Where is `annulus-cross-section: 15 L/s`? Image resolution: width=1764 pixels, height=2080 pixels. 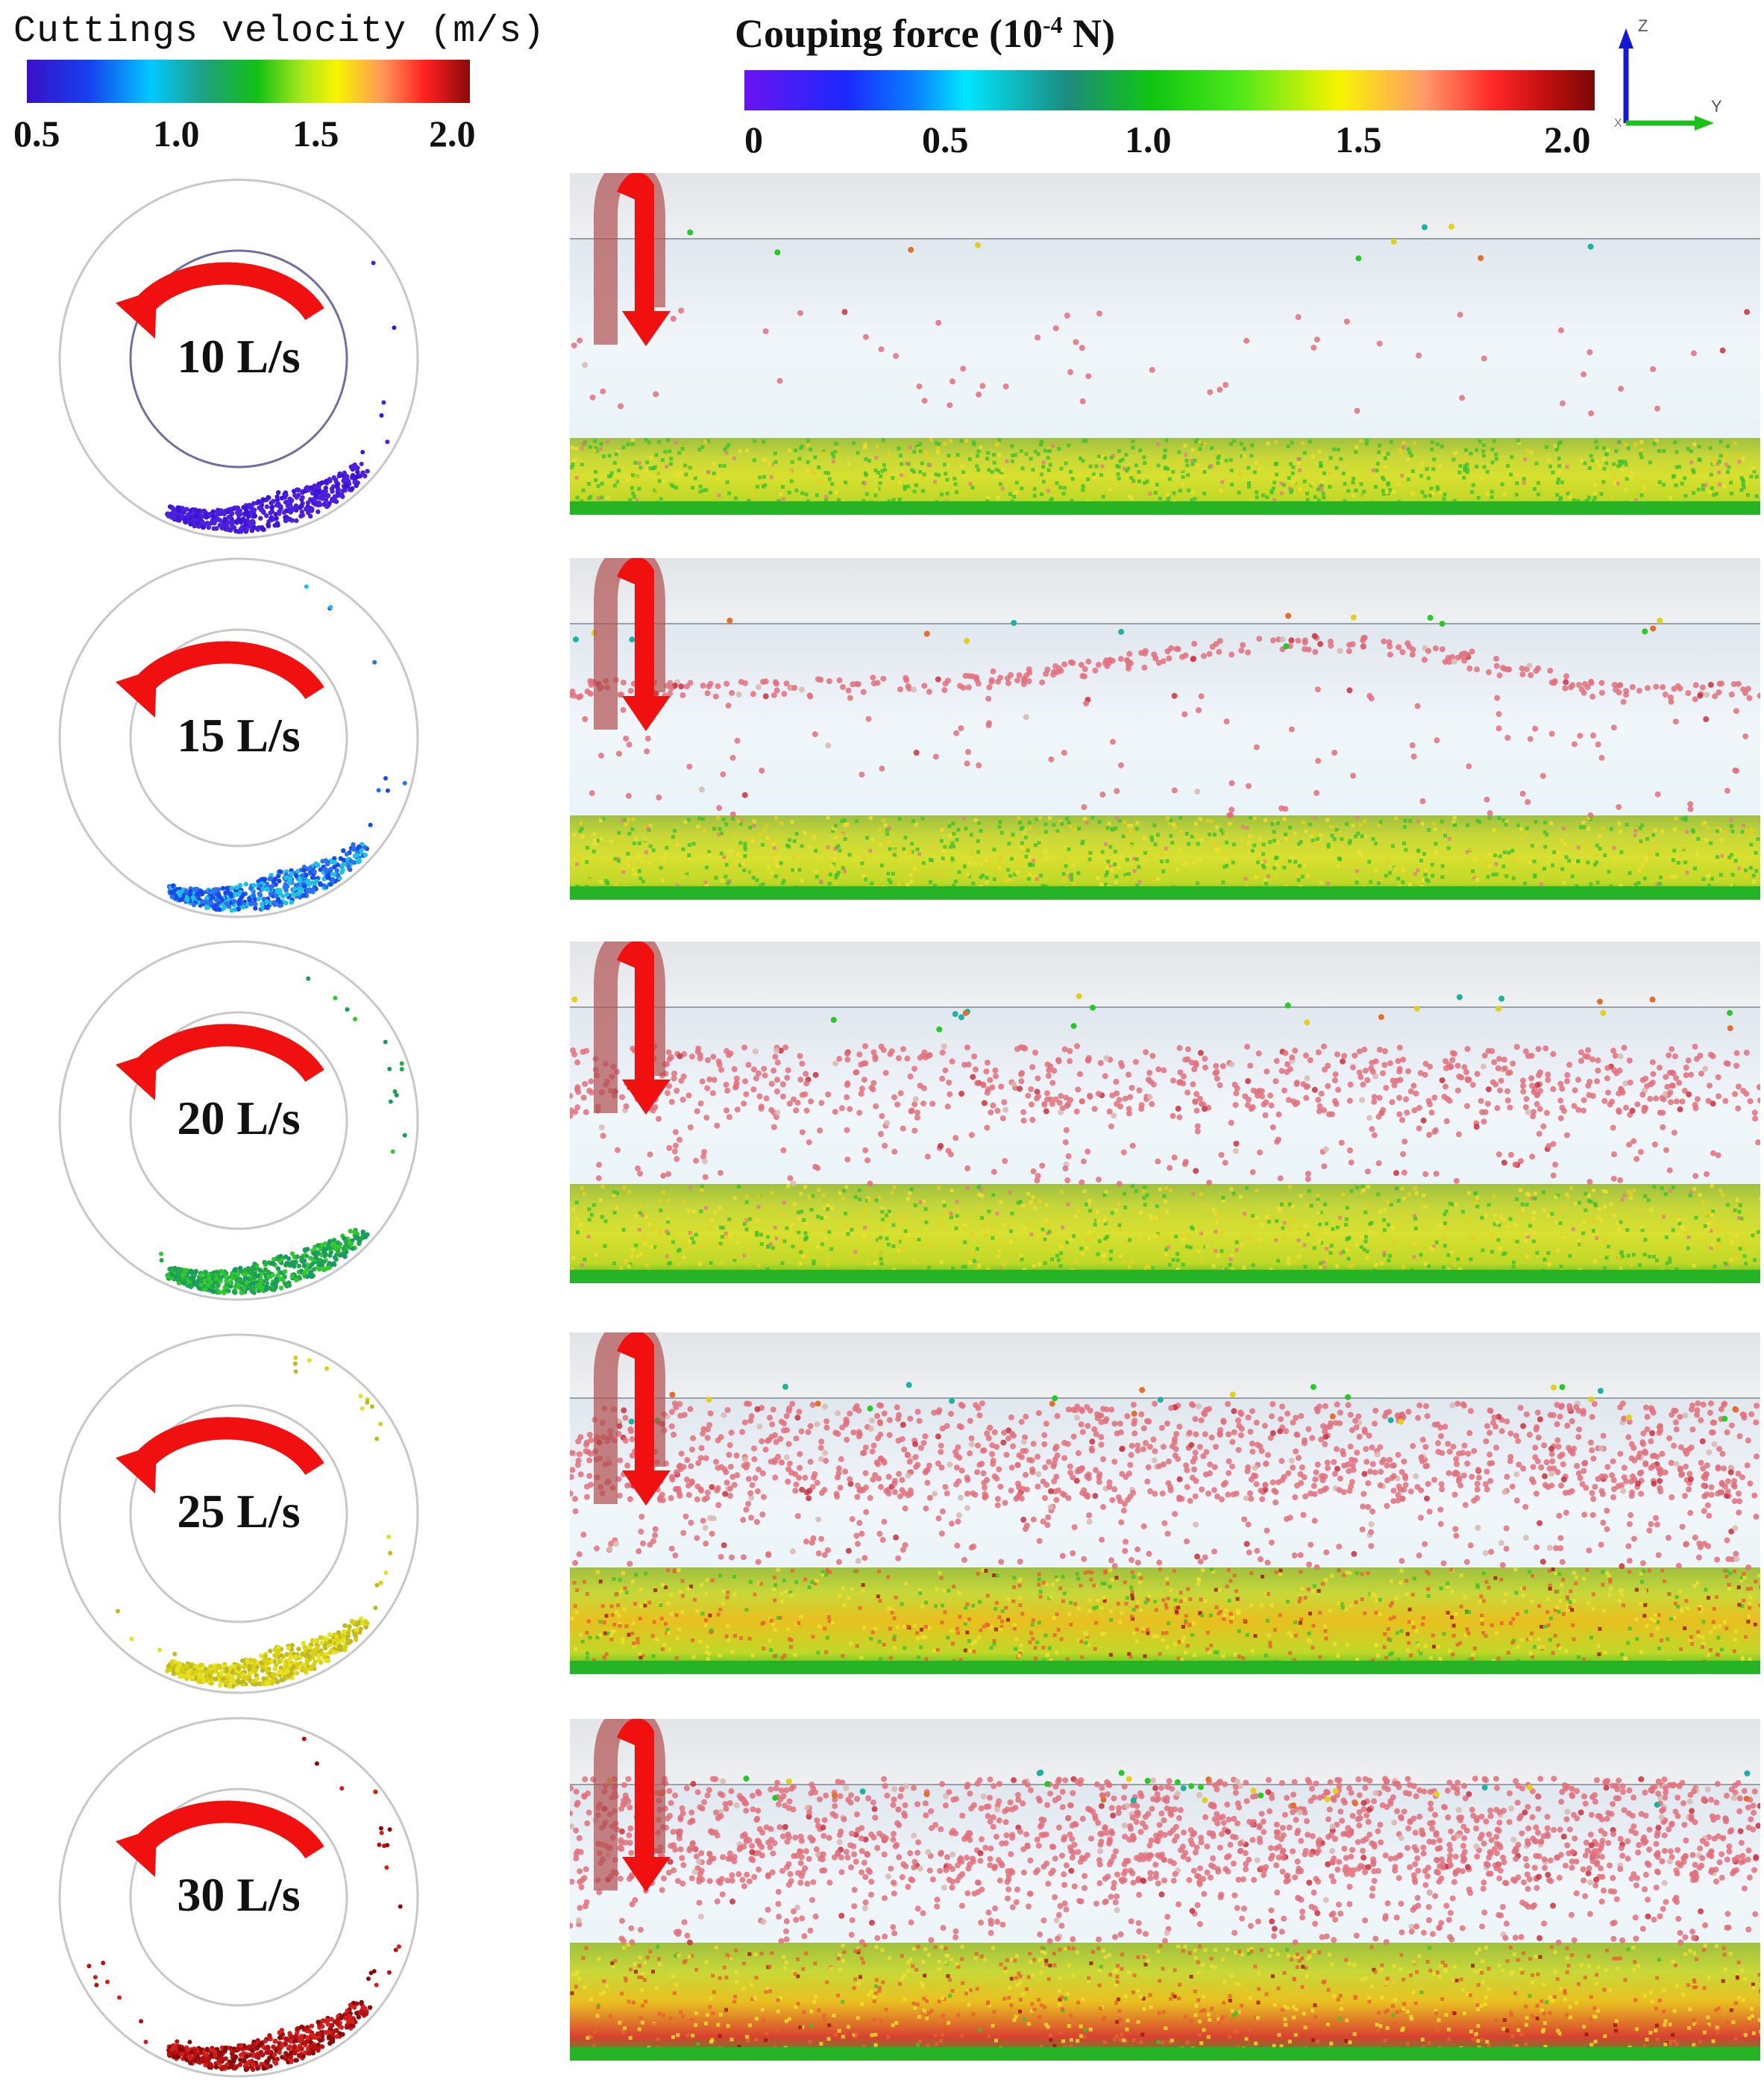 annulus-cross-section: 15 L/s is located at coordinates (239, 738).